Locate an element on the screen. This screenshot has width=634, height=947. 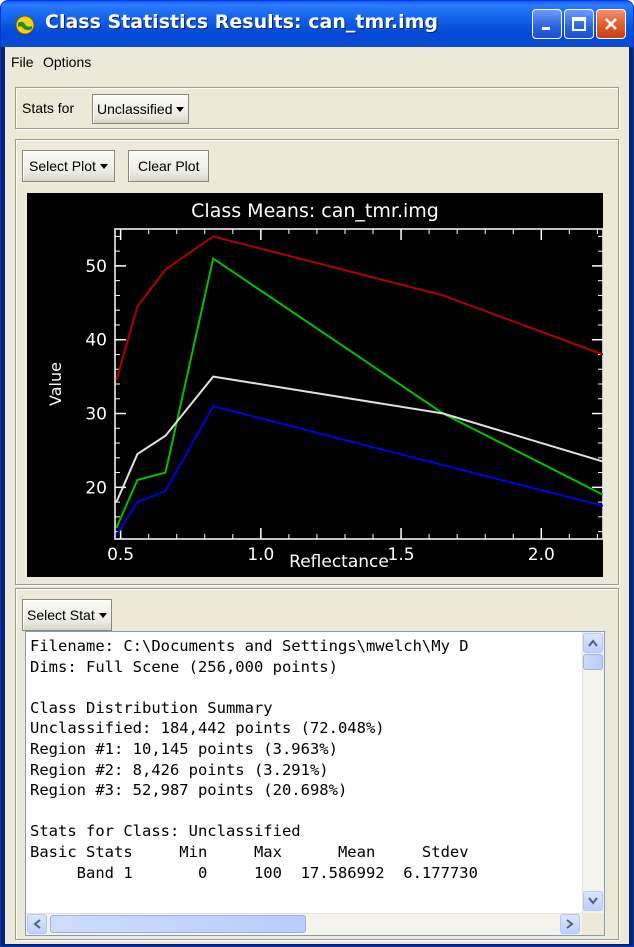
output-line: Basic Stats Min Max Mean Stdev is located at coordinates (249, 851).